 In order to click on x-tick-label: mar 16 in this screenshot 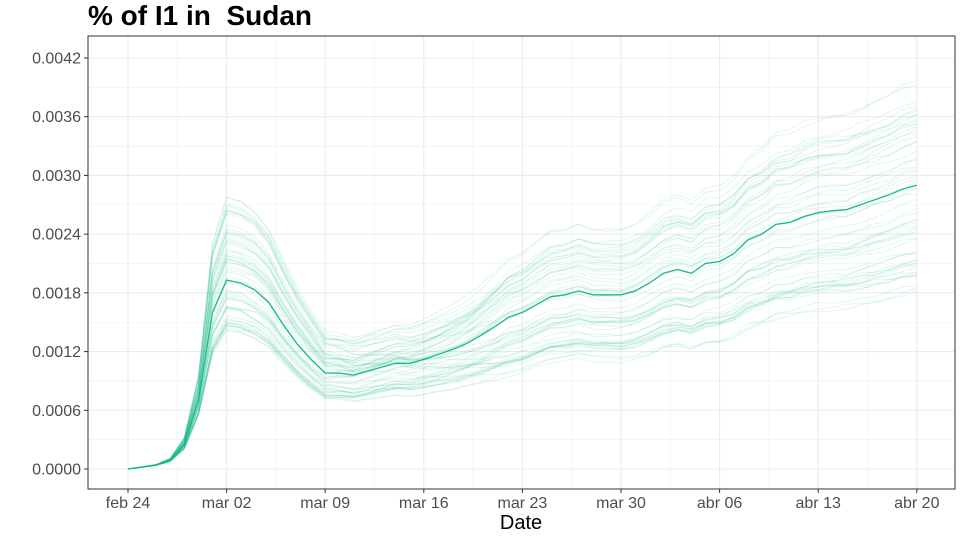, I will do `click(424, 503)`.